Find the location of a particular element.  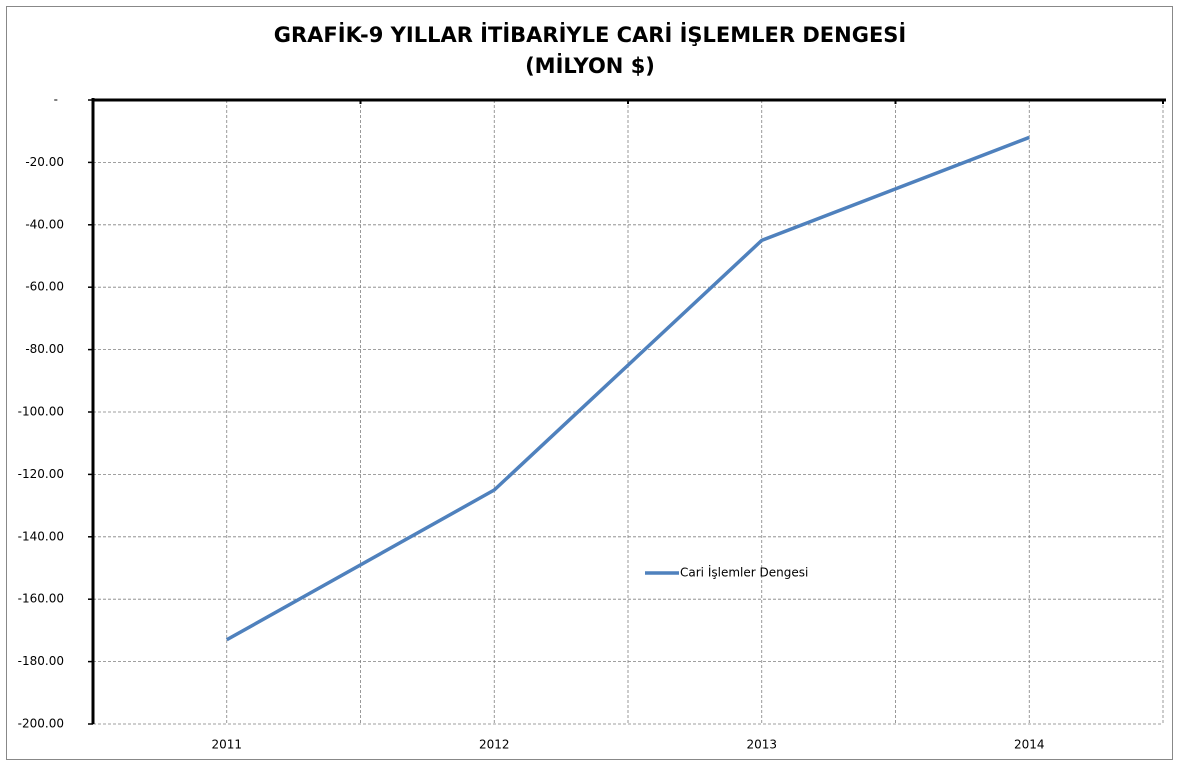

y-tick-label: - is located at coordinates (56, 100).